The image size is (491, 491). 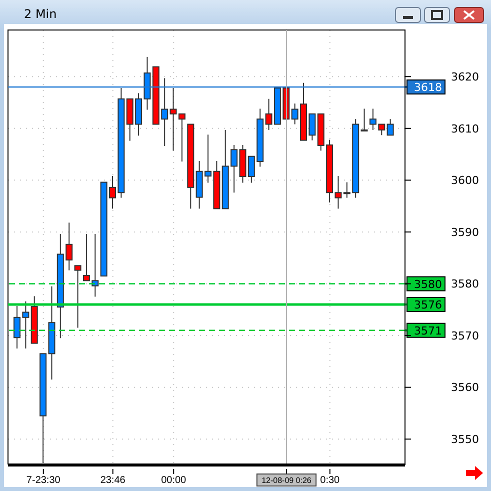 I want to click on ref-line-label: 3580, so click(x=428, y=284).